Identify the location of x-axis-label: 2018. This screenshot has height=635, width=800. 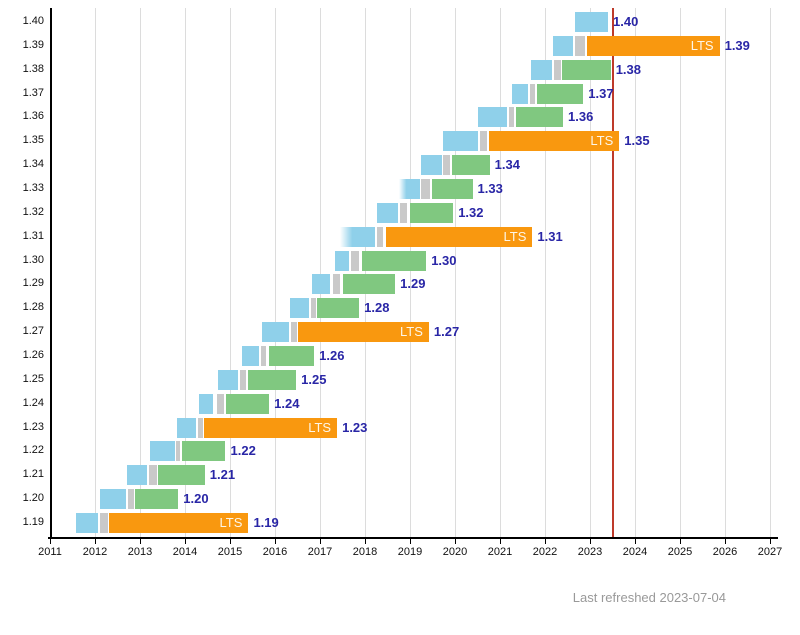
(365, 552).